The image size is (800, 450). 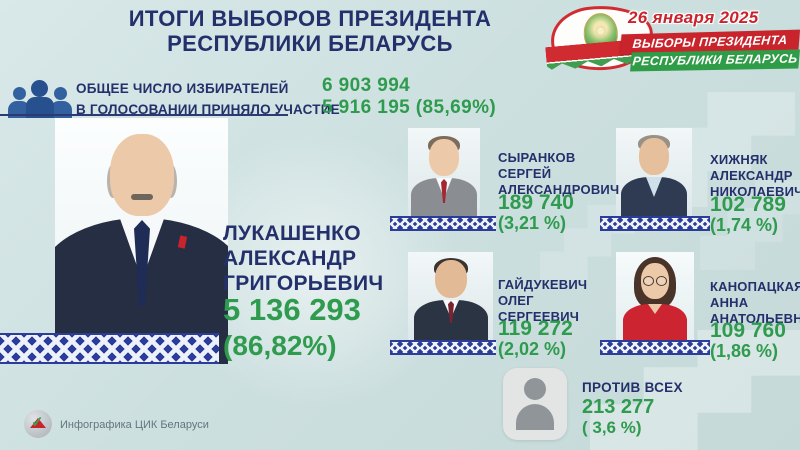 What do you see at coordinates (632, 387) in the screenshot?
I see `against-all-label: ПРОТИВ ВСЕХ` at bounding box center [632, 387].